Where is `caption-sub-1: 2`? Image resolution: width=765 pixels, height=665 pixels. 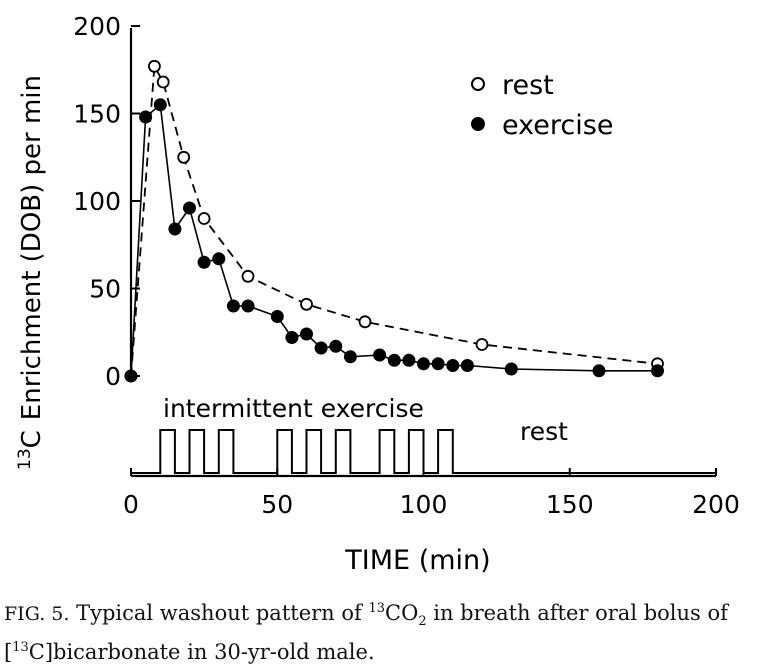 caption-sub-1: 2 is located at coordinates (422, 622).